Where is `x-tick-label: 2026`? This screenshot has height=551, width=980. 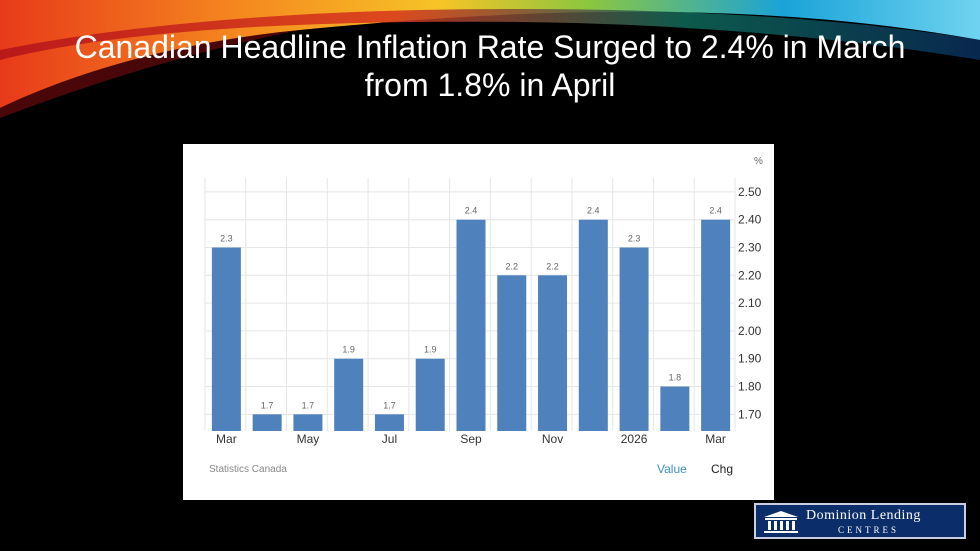 x-tick-label: 2026 is located at coordinates (634, 439).